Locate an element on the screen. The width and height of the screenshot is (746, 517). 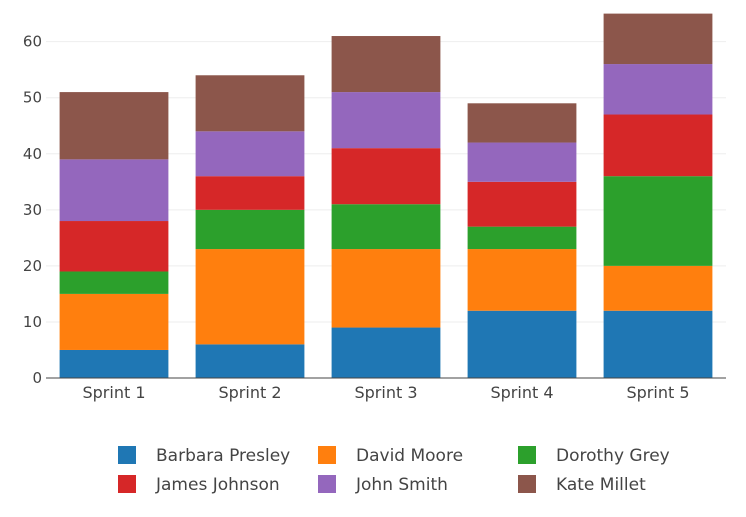
y-tick-label: 10 is located at coordinates (32, 322).